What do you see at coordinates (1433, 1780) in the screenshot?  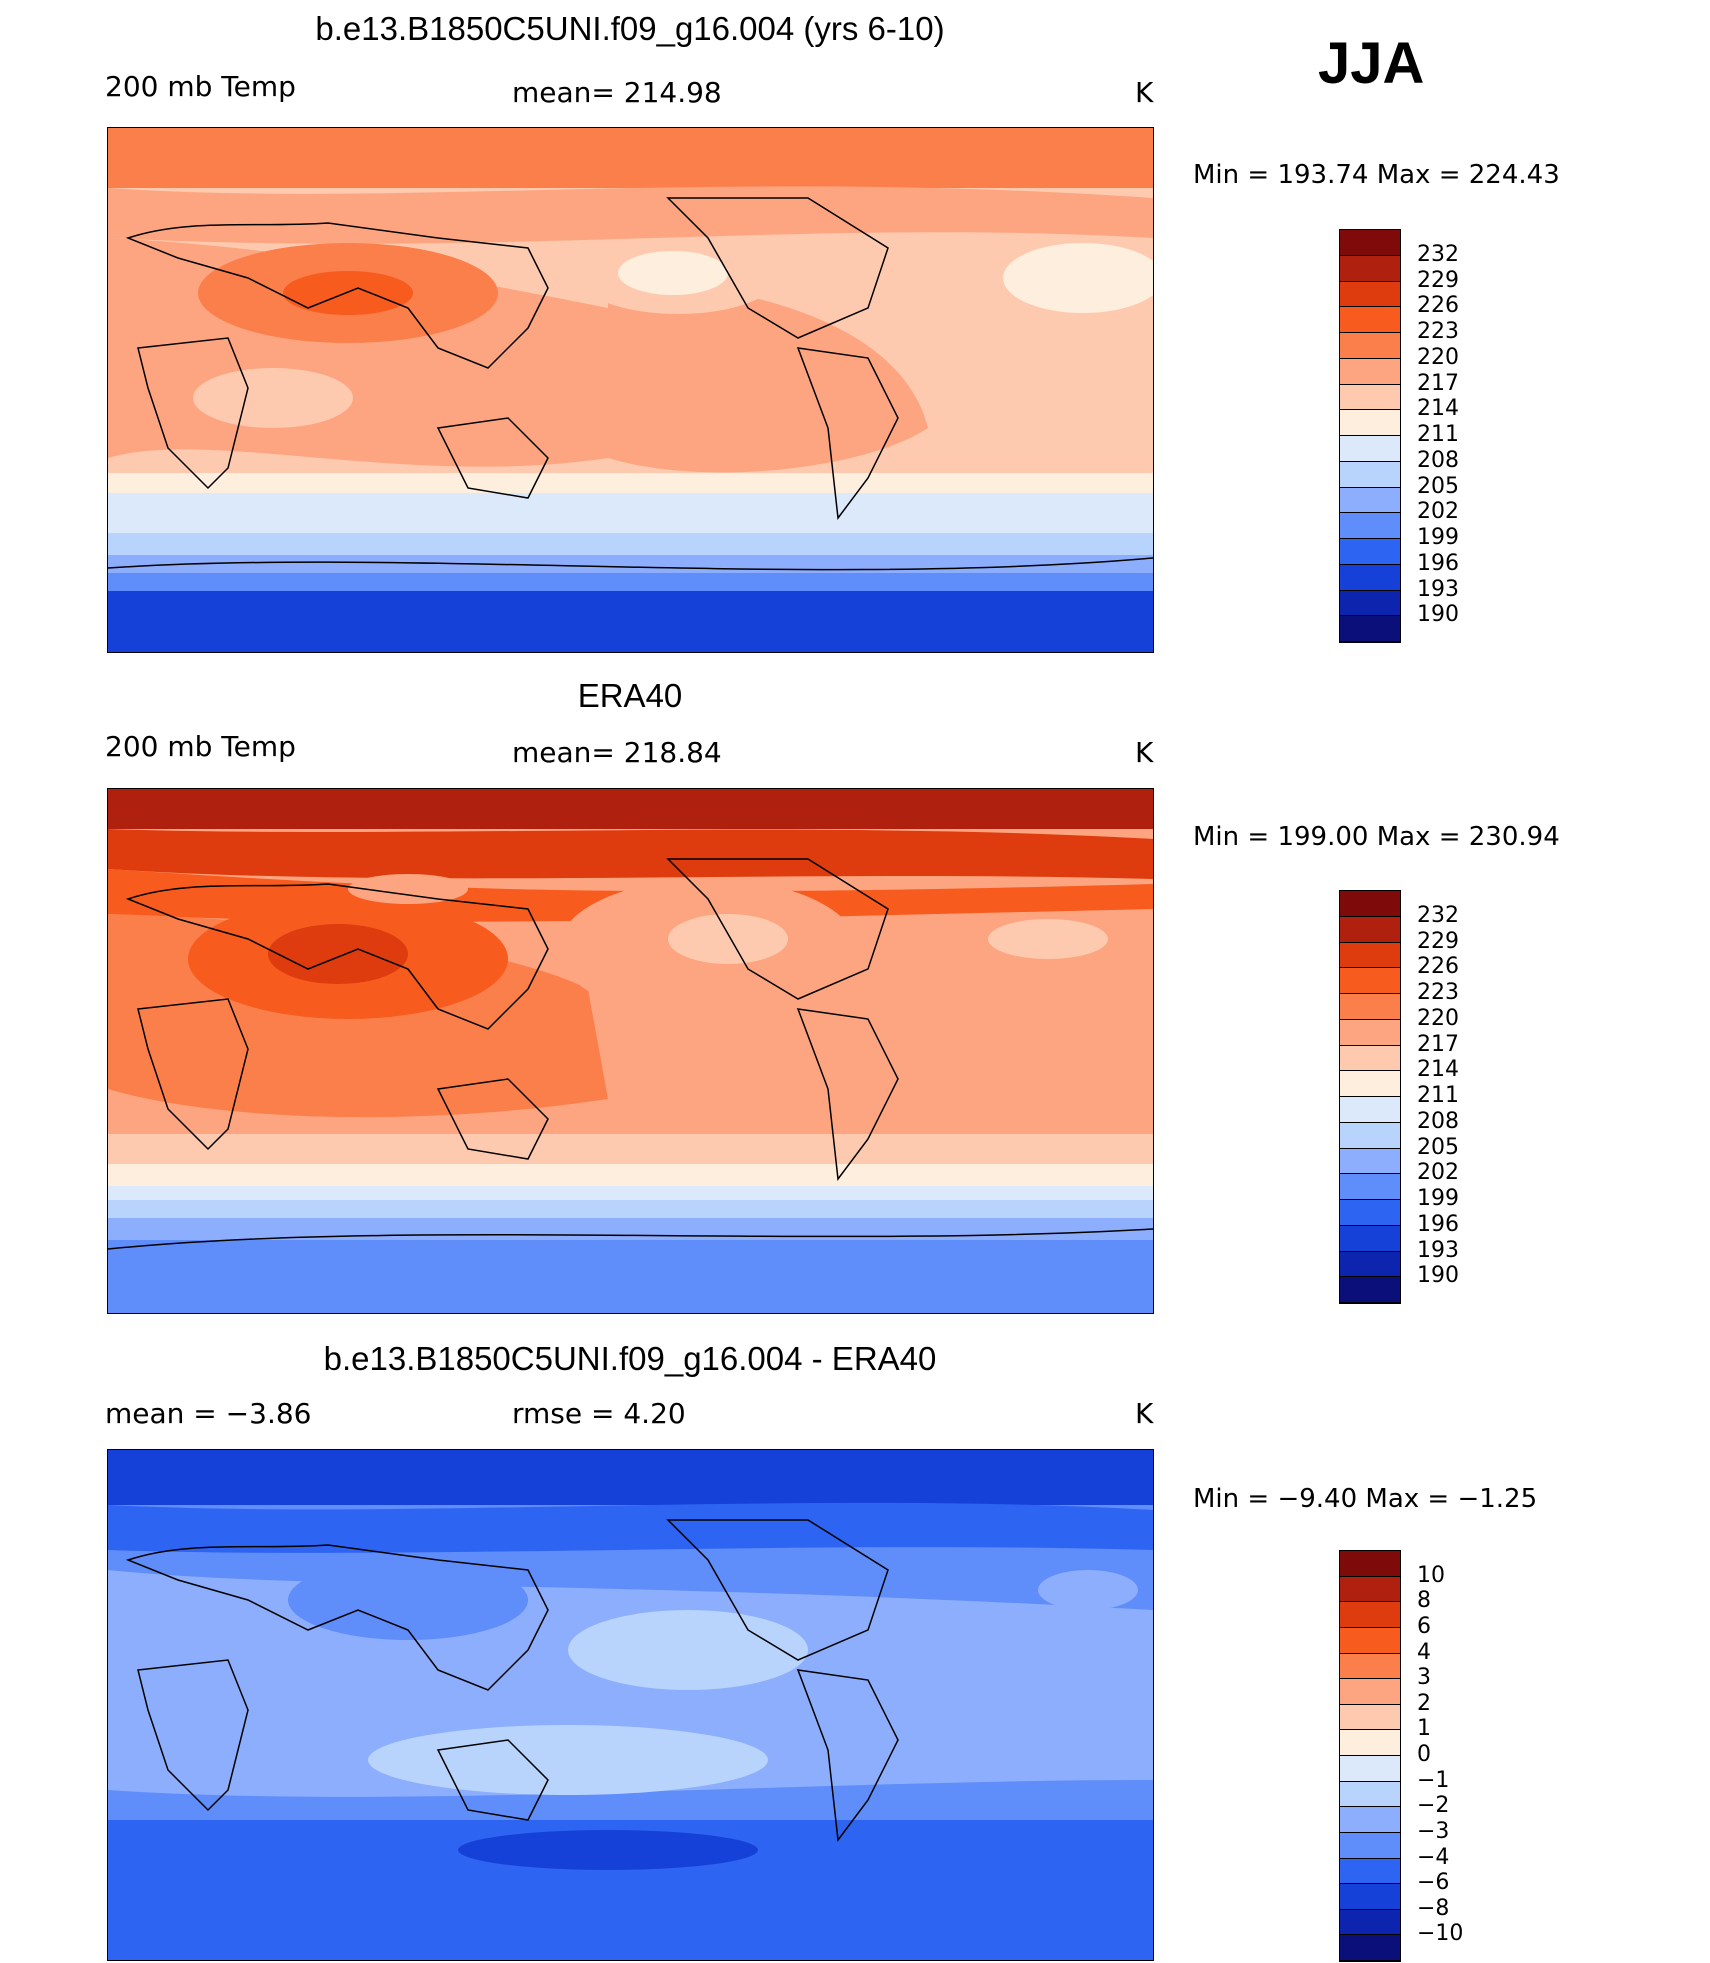 I see `colorbar-tick-label: −1` at bounding box center [1433, 1780].